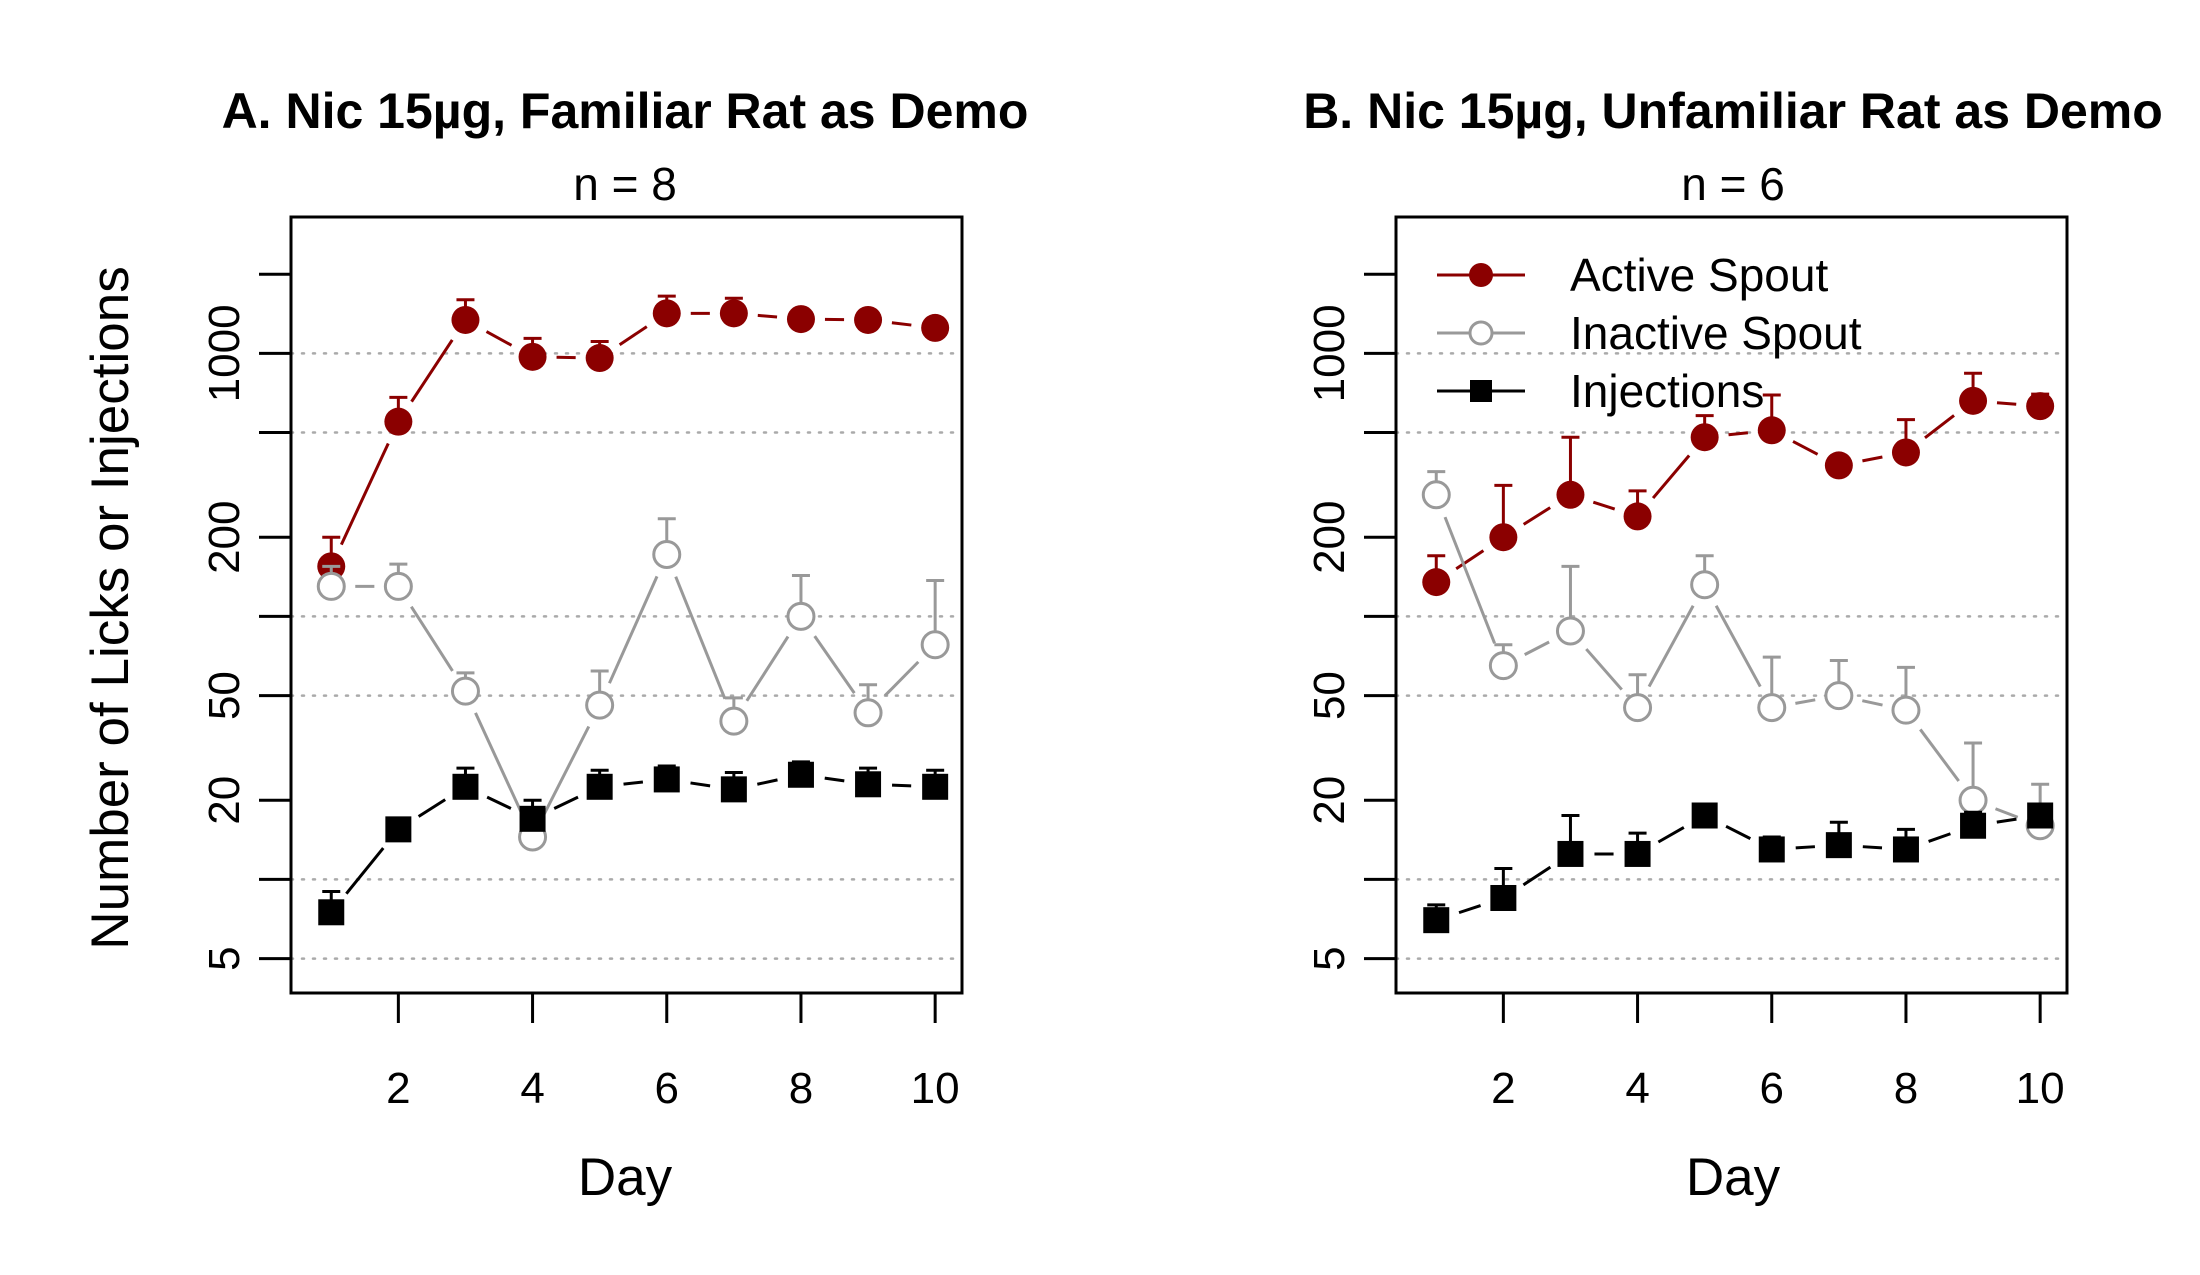 The width and height of the screenshot is (2200, 1275). I want to click on panel-b-y-tick-label: 50, so click(1329, 695).